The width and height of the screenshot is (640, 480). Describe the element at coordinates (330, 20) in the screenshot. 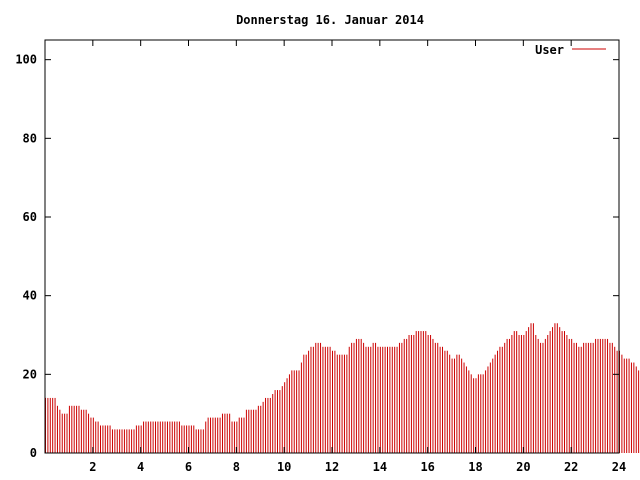

I see `chart-title: Donnerstag 16. Januar 2014` at that location.